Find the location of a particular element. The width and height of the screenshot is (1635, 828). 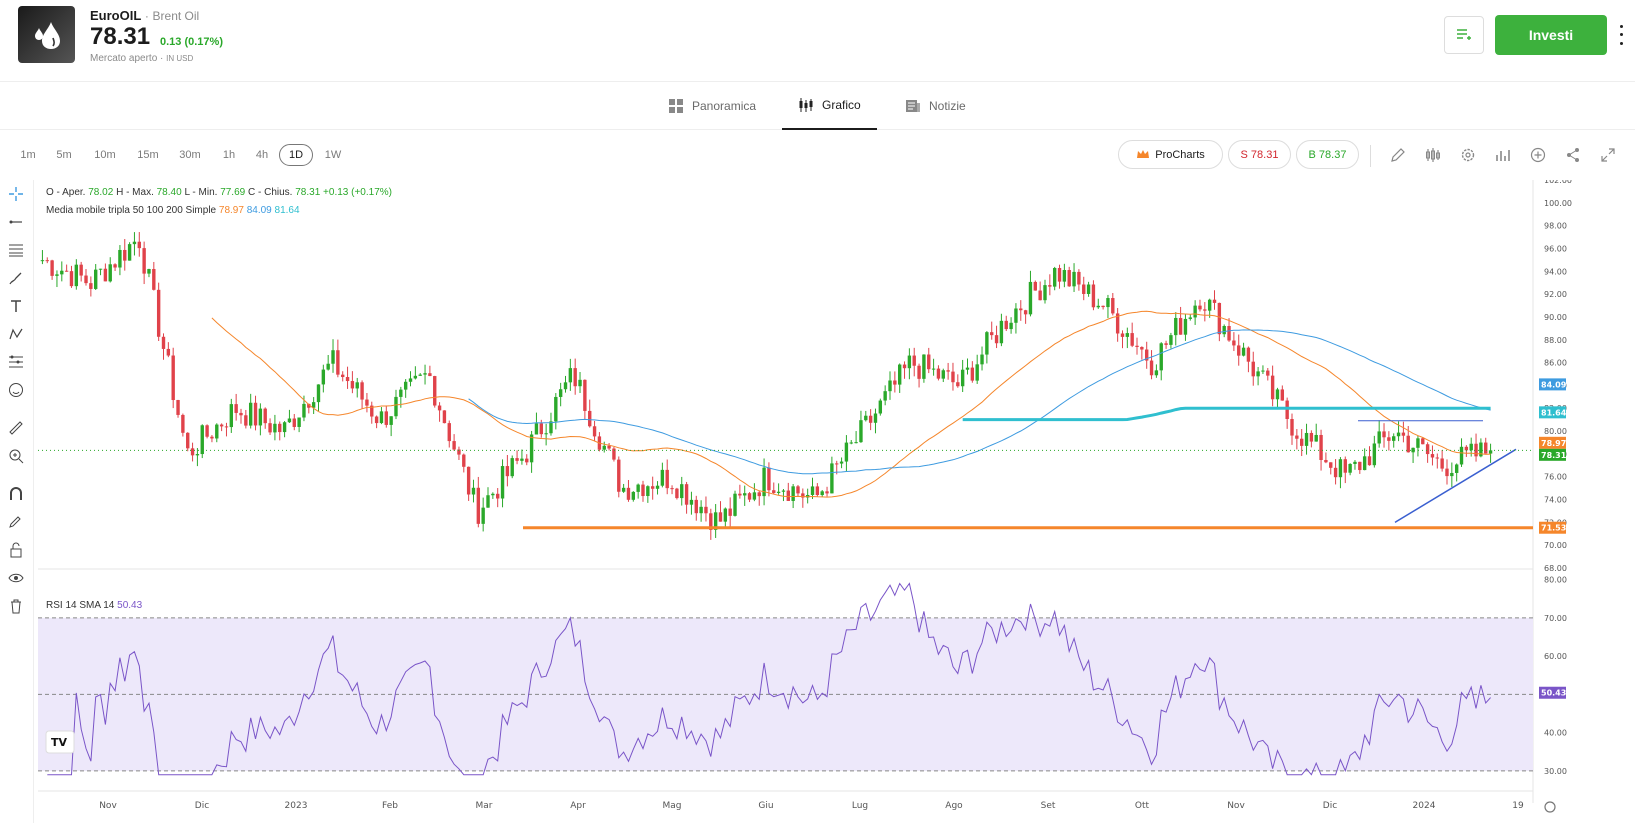

timeframe-1w: 1W is located at coordinates (333, 155).